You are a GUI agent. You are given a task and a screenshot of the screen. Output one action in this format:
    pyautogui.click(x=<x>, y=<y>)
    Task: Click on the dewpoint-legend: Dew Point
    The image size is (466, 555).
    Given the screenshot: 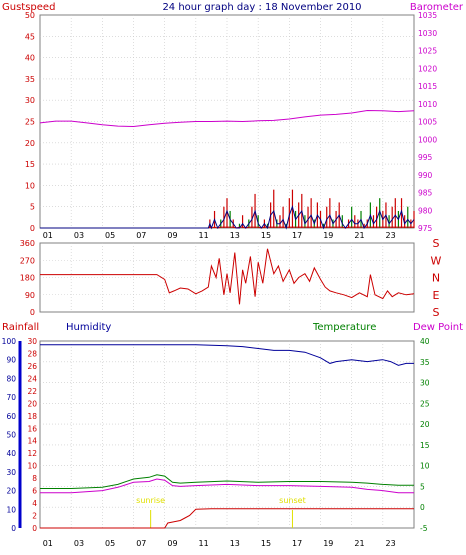 What is the action you would take?
    pyautogui.click(x=438, y=327)
    